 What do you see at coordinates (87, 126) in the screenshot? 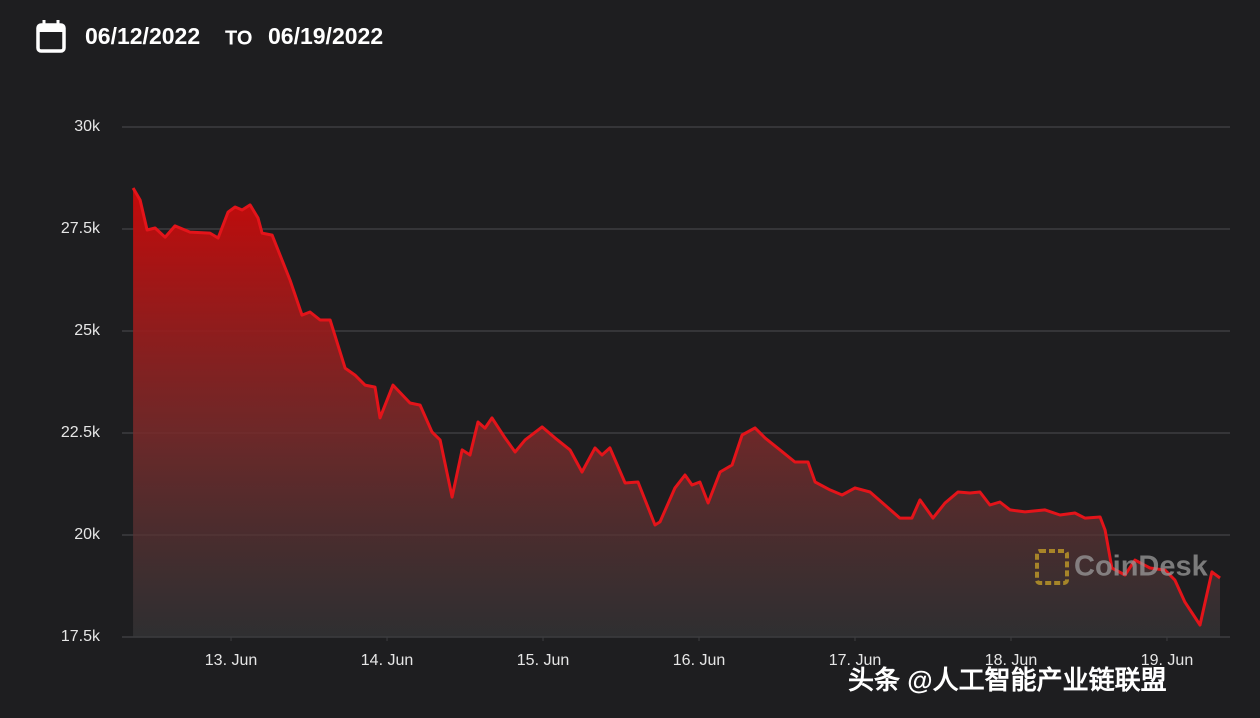
I see `y-tick-label: 30k` at bounding box center [87, 126].